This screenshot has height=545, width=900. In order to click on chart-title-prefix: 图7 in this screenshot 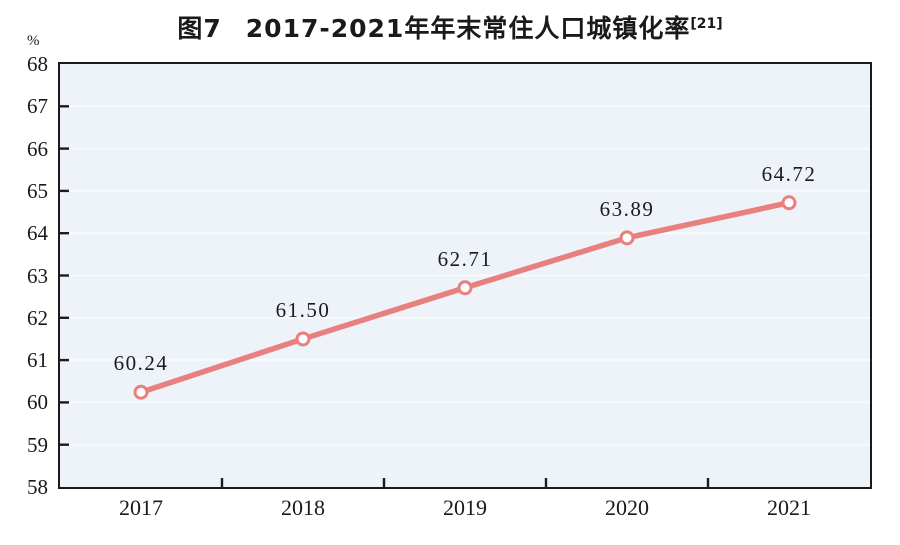, I will do `click(199, 28)`.